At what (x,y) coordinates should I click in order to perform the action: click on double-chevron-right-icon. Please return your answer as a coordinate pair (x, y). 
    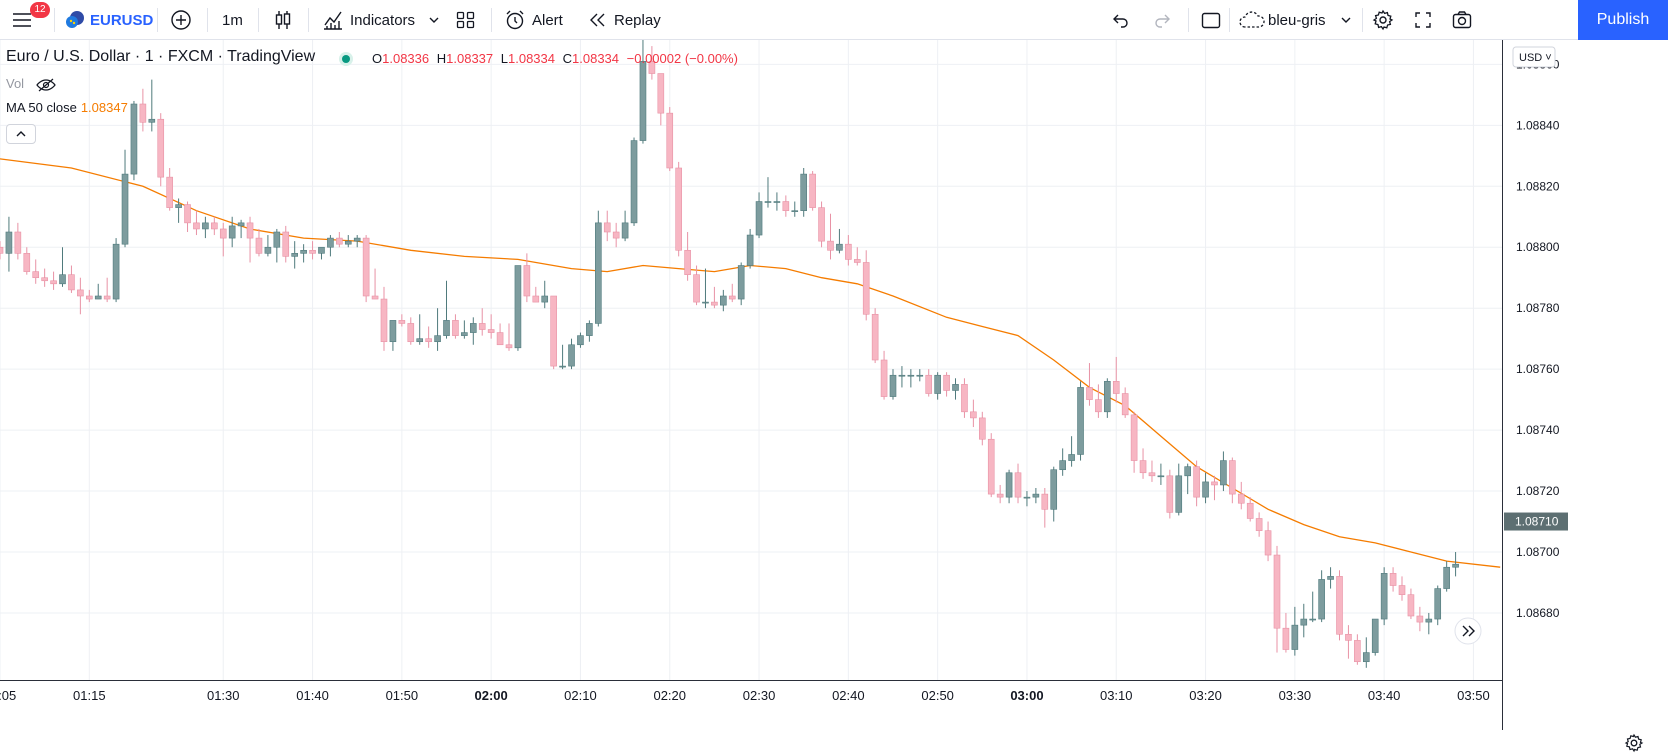
    Looking at the image, I should click on (1468, 631).